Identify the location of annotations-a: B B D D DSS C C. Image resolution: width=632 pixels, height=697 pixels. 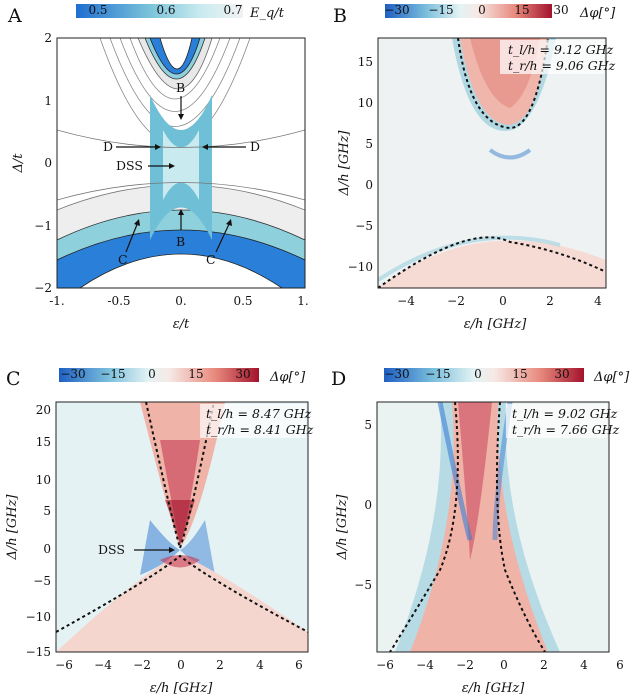
(181, 173).